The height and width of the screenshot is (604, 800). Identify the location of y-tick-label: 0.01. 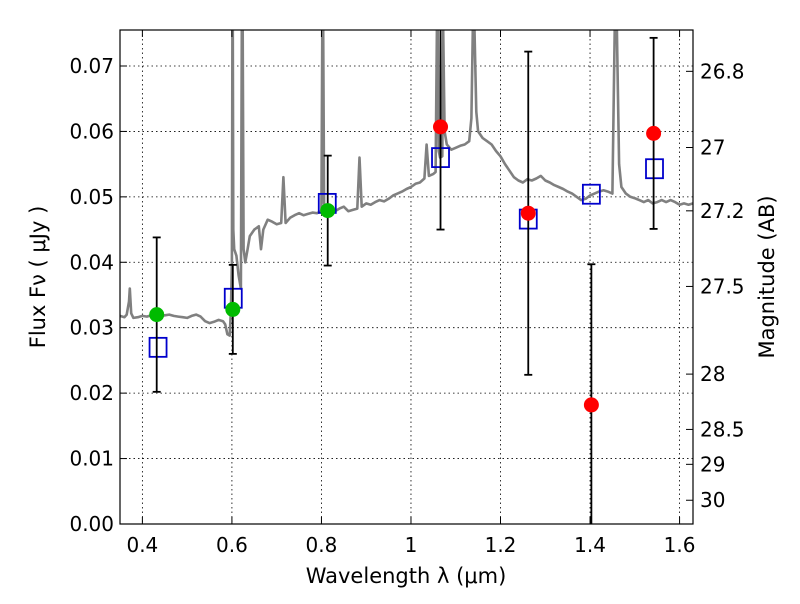
(91, 459).